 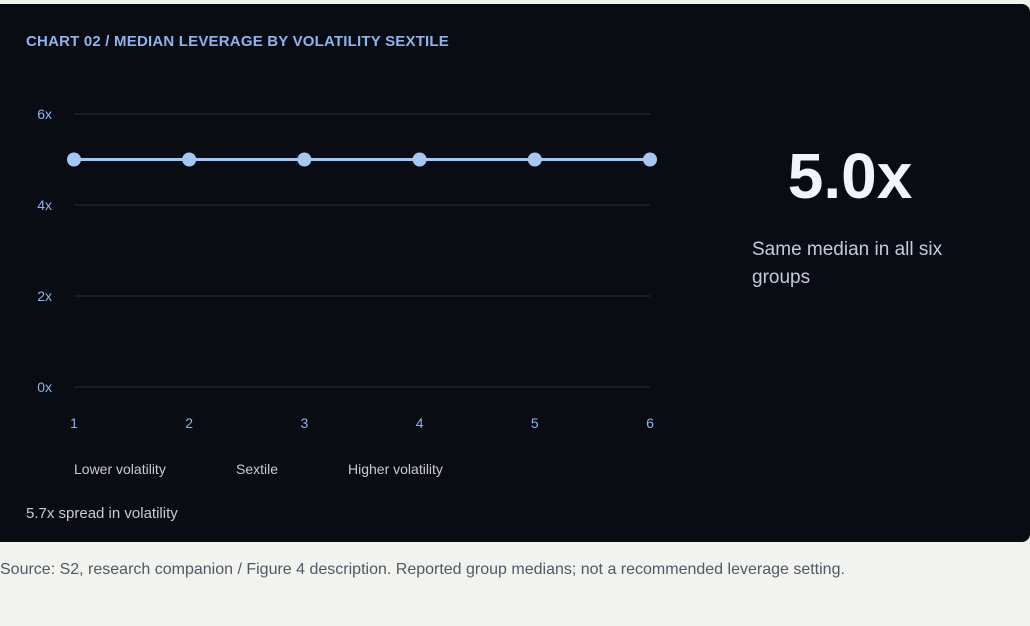 I want to click on spread-note: 5.7x spread in volatility, so click(x=102, y=513).